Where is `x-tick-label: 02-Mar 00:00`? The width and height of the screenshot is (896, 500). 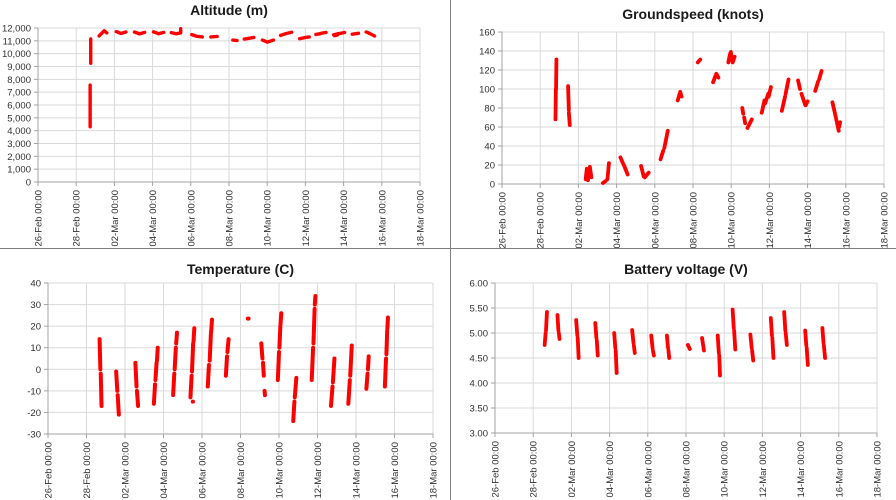
x-tick-label: 02-Mar 00:00 is located at coordinates (126, 470).